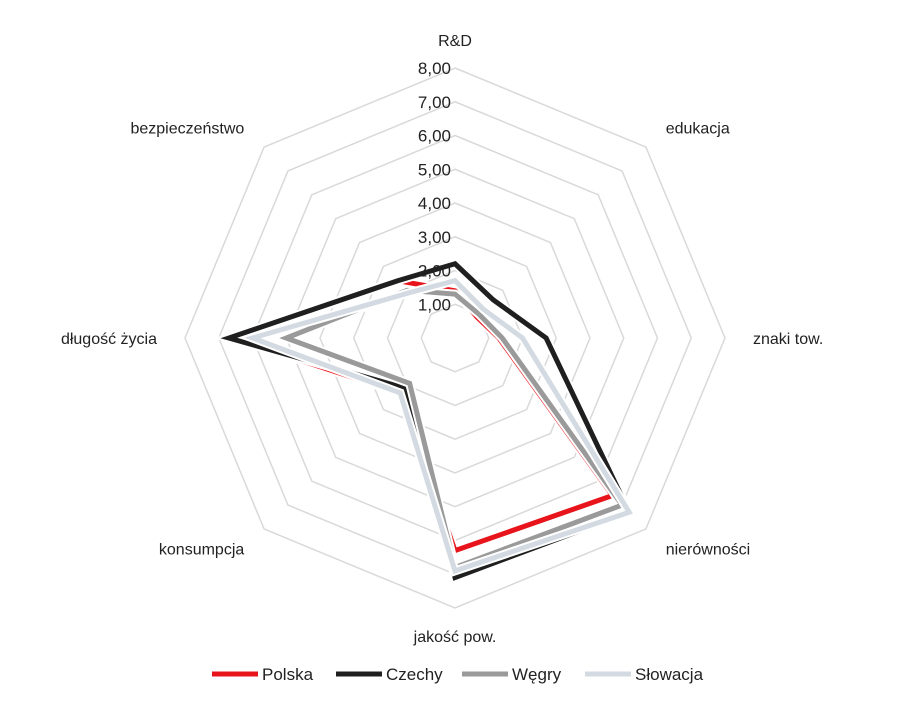 The width and height of the screenshot is (911, 721). What do you see at coordinates (788, 339) in the screenshot?
I see `axis-label: znaki tow.` at bounding box center [788, 339].